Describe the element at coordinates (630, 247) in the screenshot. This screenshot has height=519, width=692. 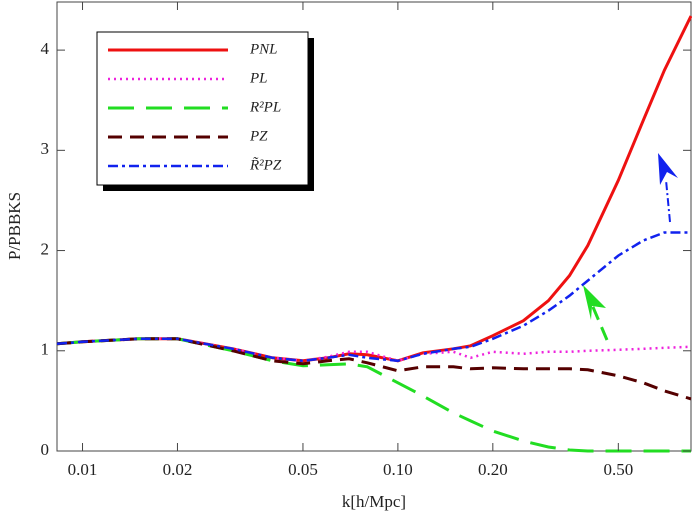
I see `arrows` at that location.